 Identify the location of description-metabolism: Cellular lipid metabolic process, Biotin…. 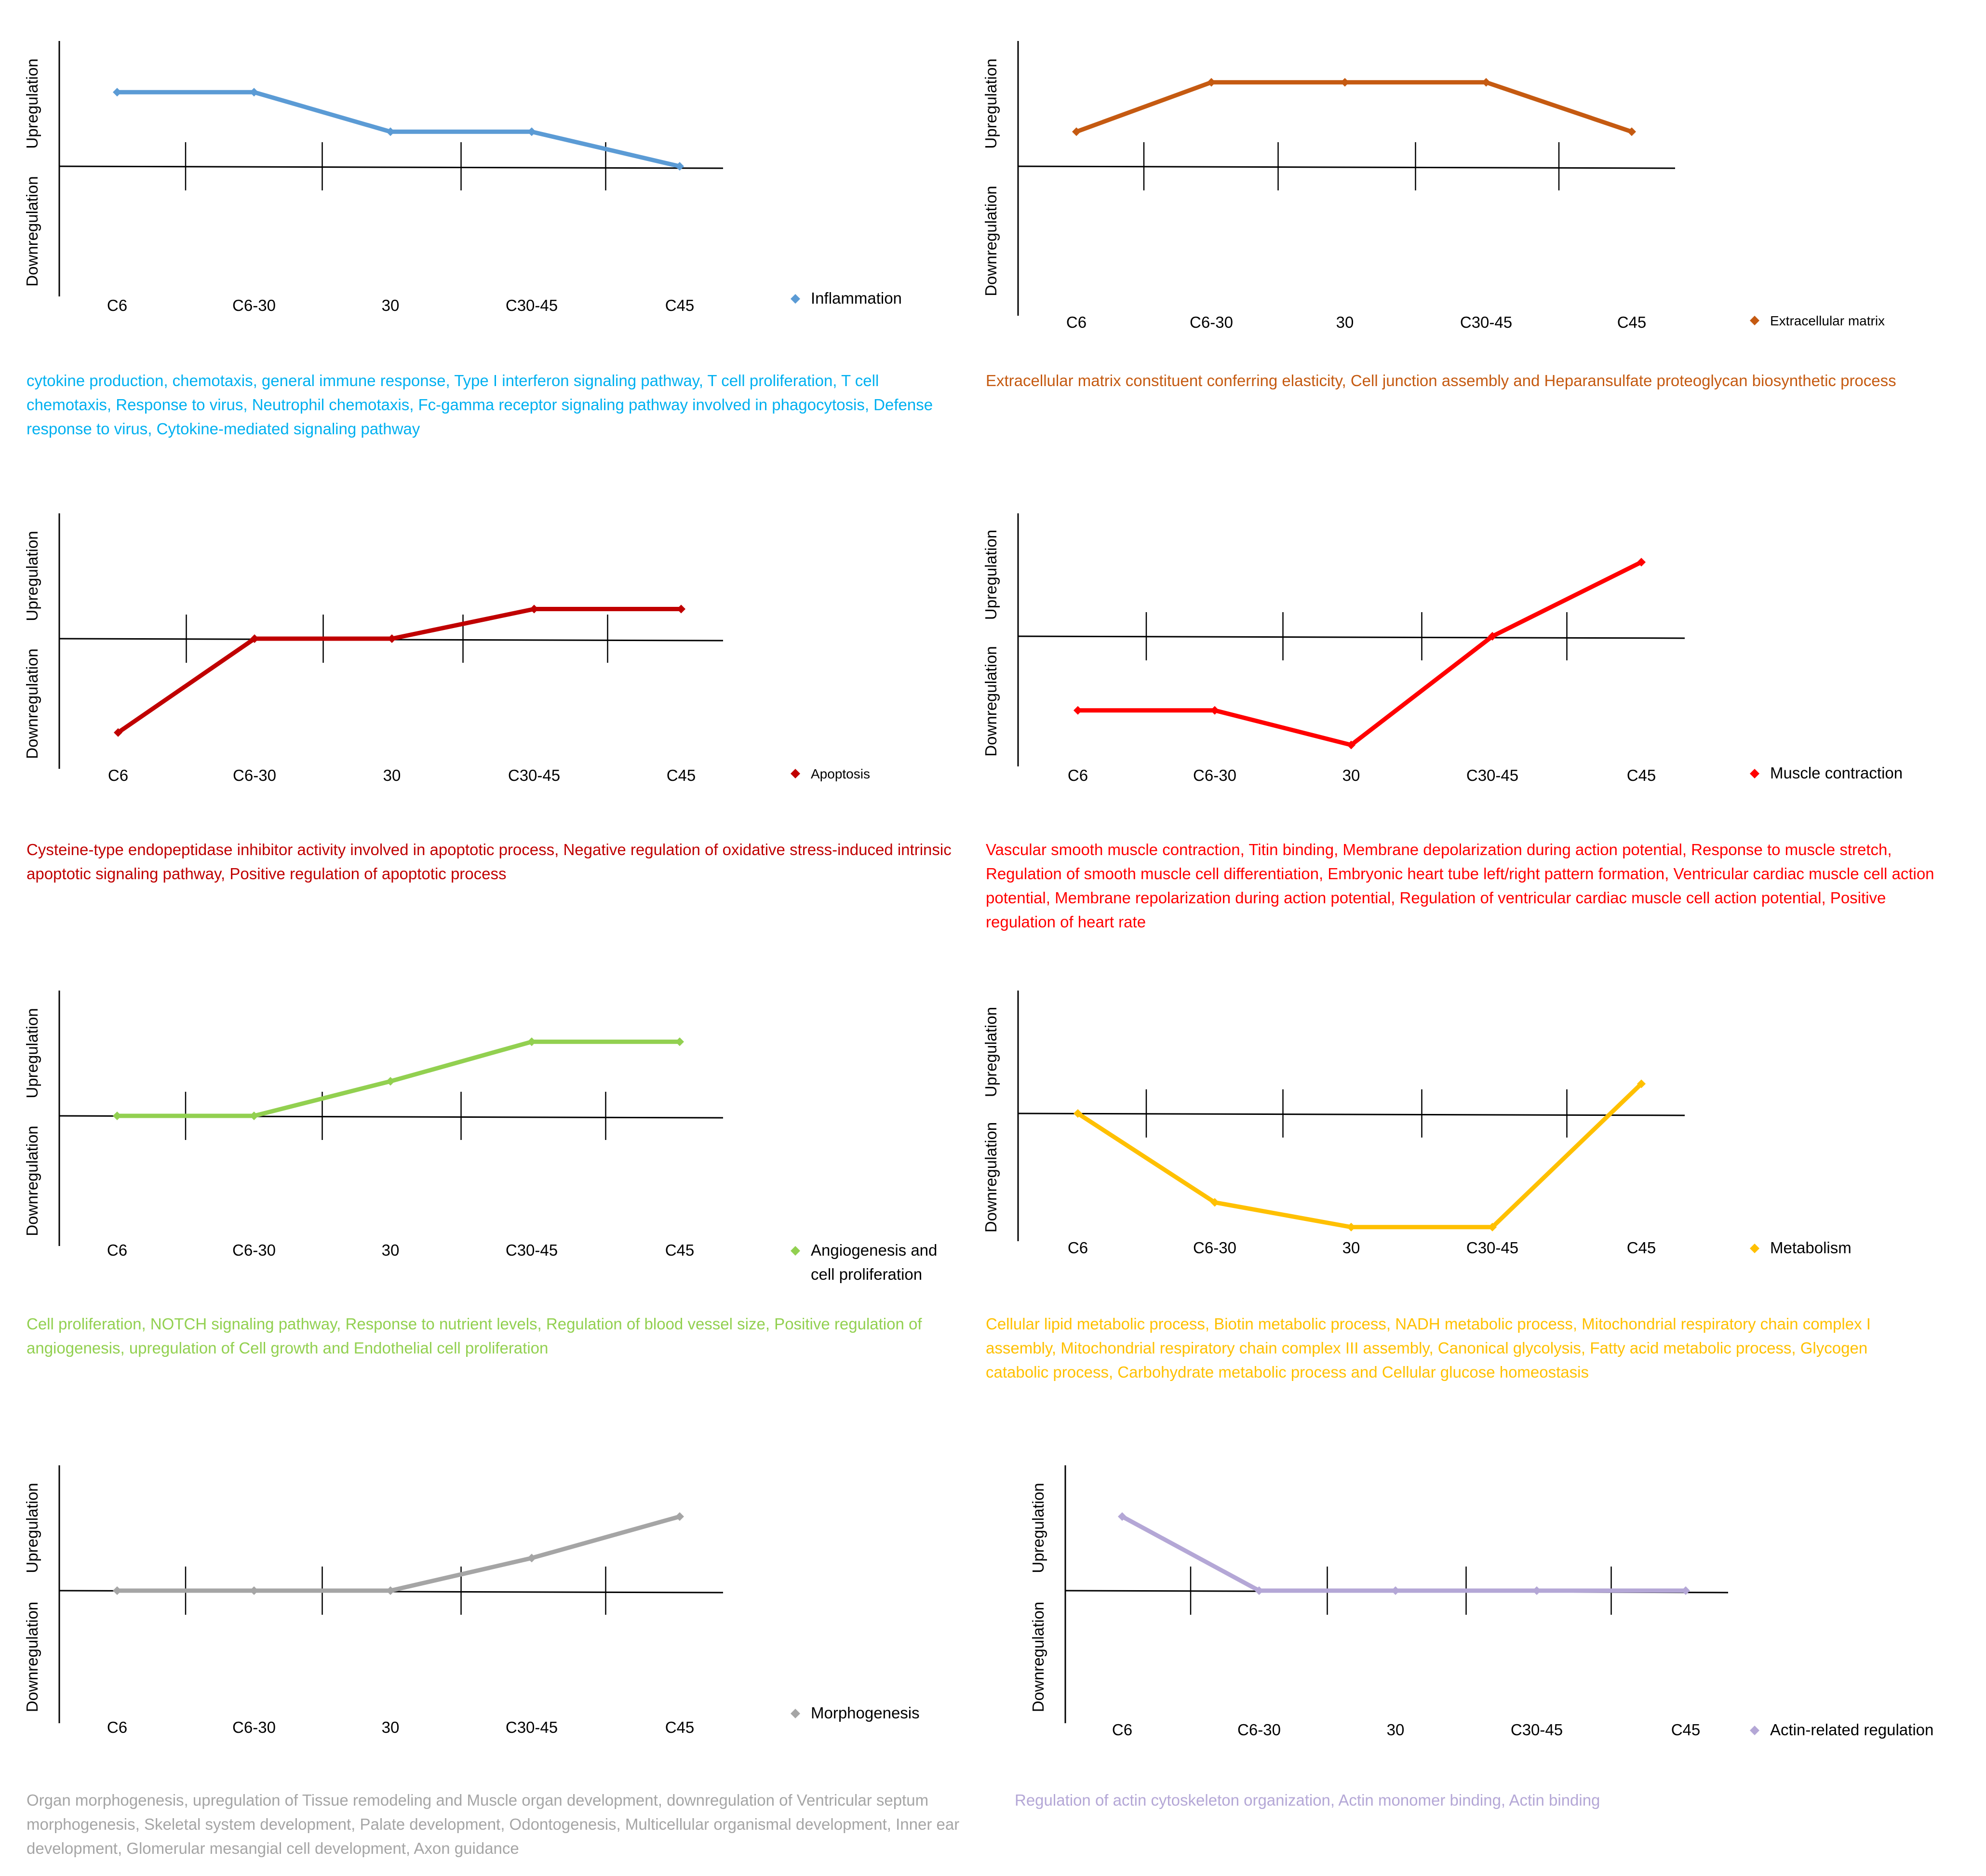
(1428, 1348).